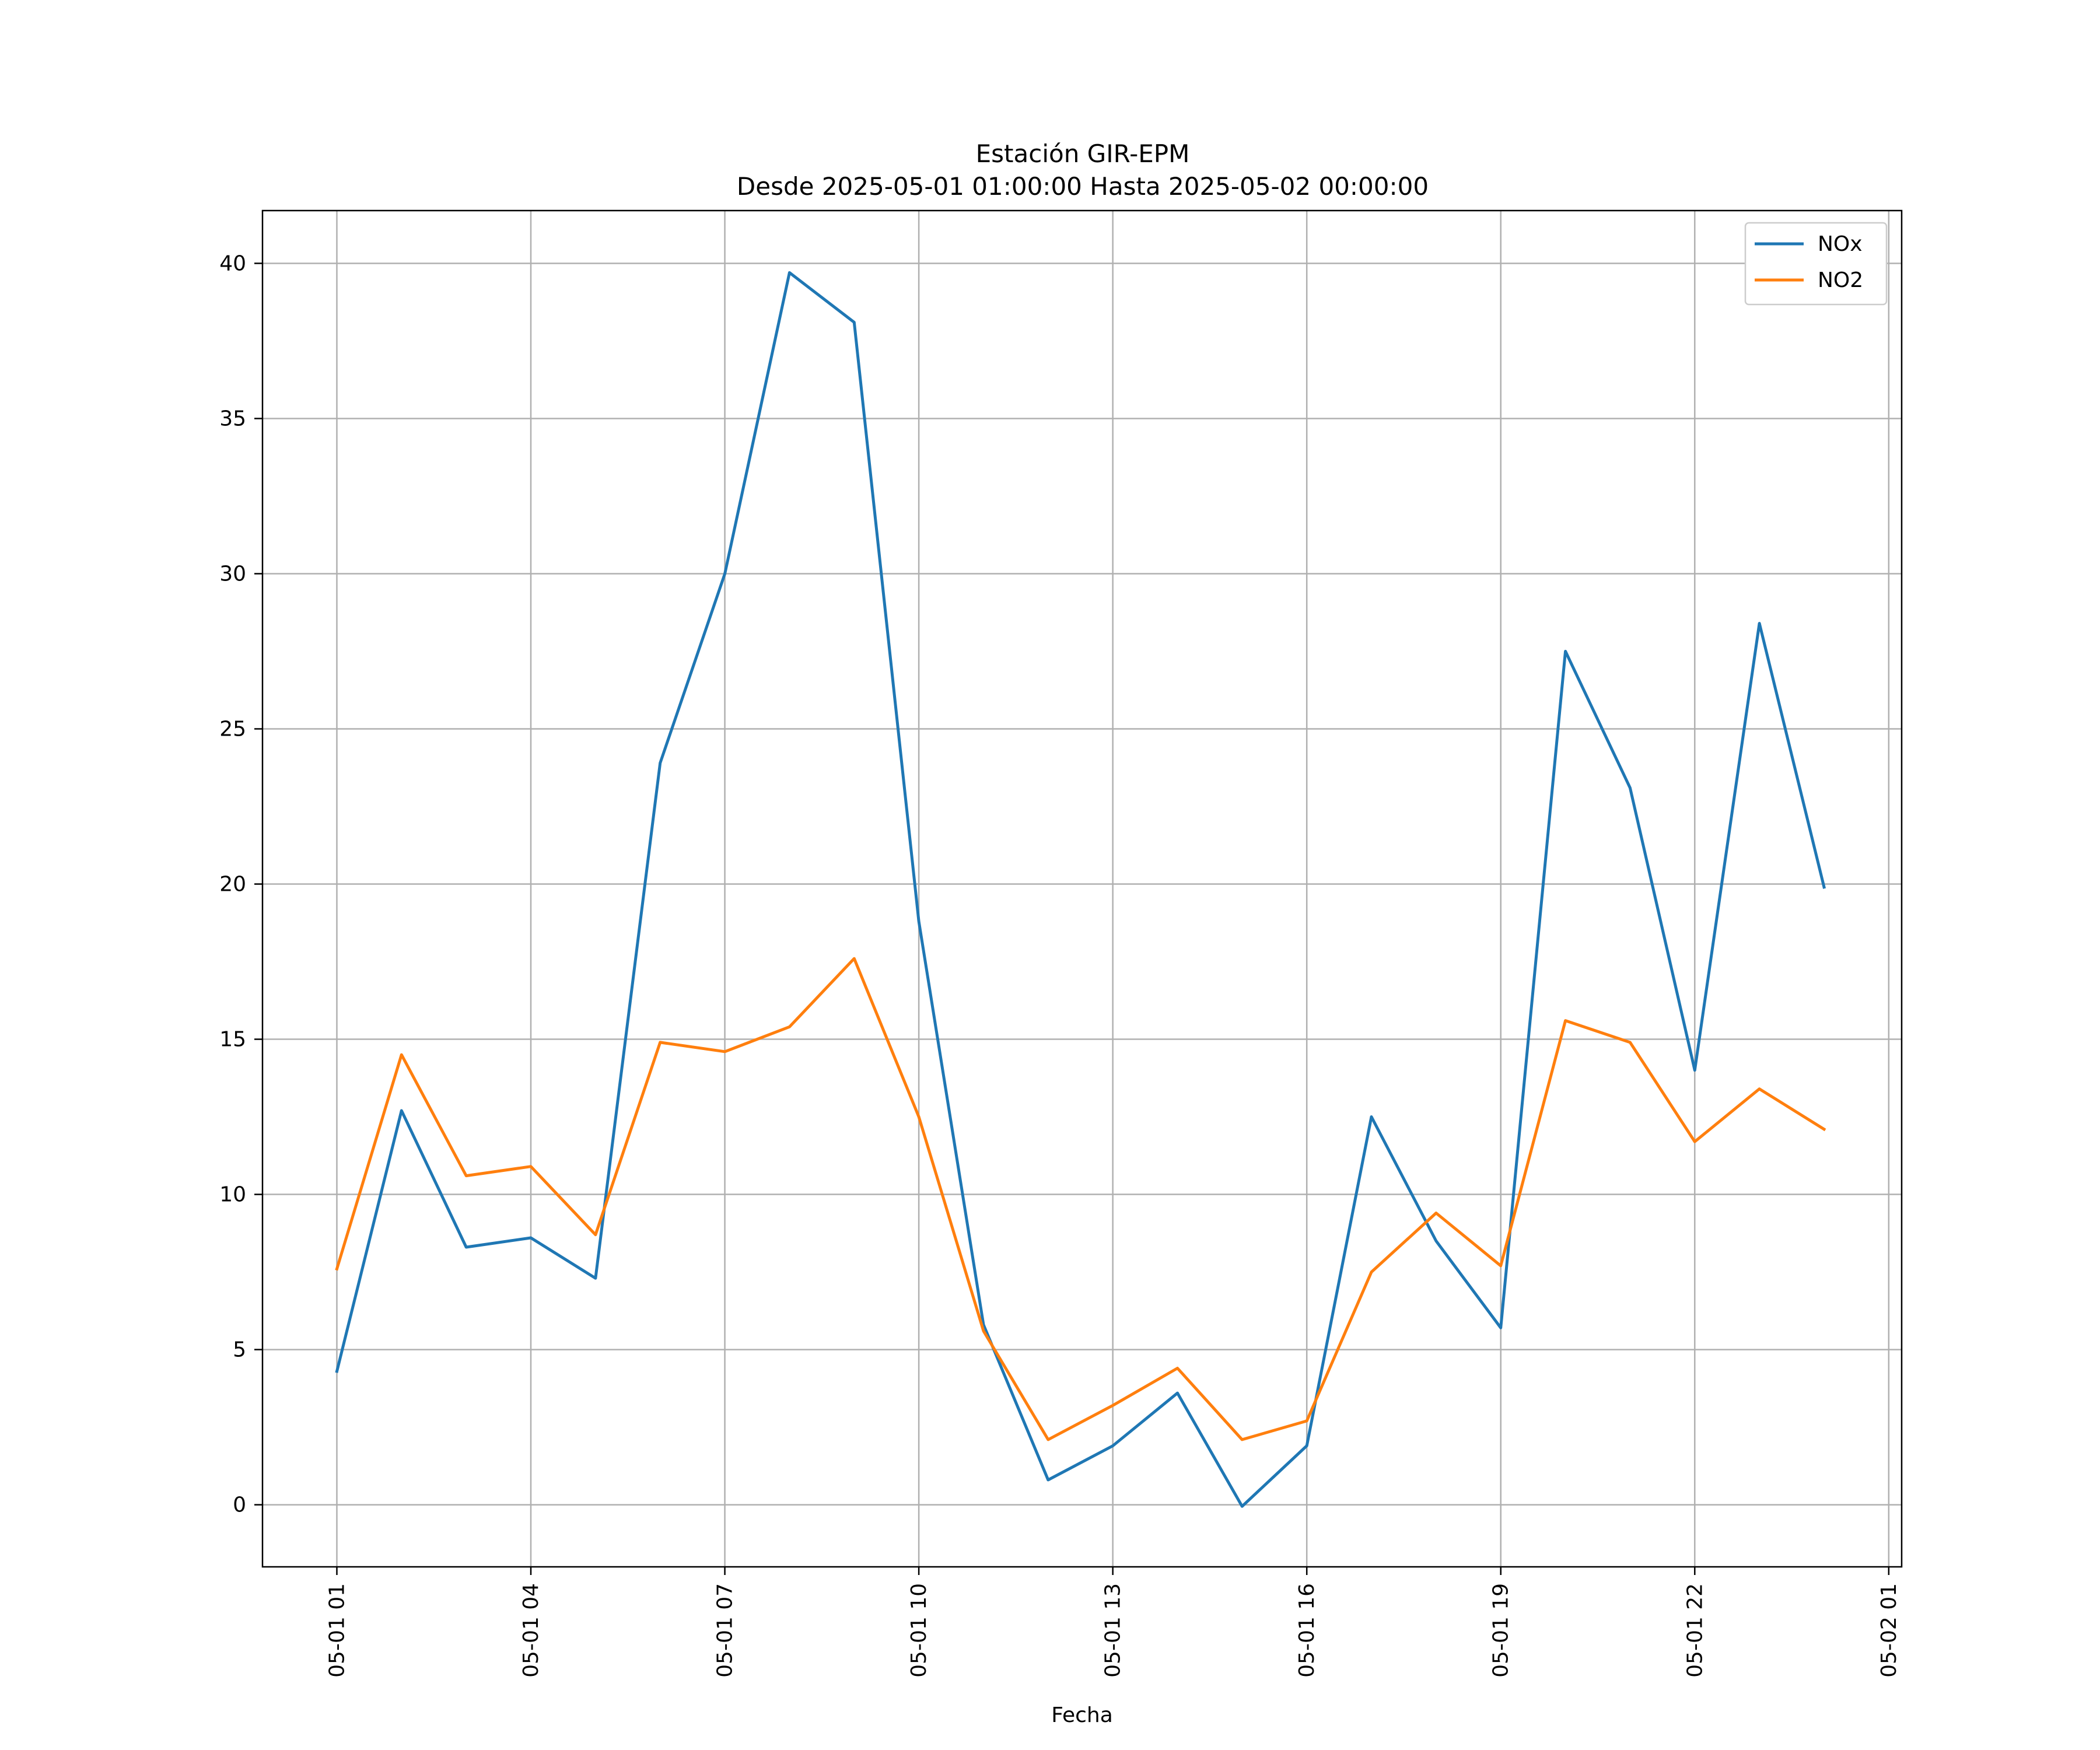 The height and width of the screenshot is (1750, 2100). I want to click on x-axis-label: Fecha, so click(1082, 1715).